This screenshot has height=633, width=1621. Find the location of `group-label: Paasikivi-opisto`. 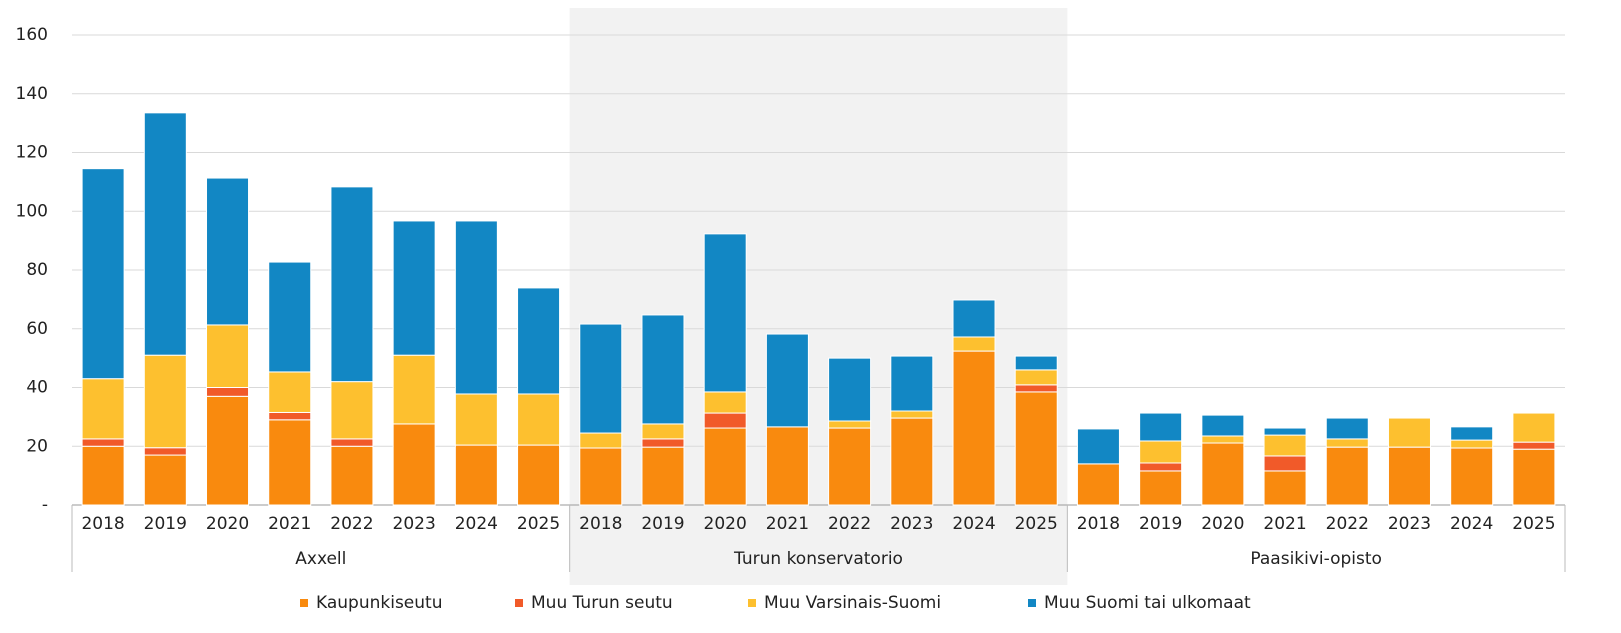

group-label: Paasikivi-opisto is located at coordinates (1316, 559).